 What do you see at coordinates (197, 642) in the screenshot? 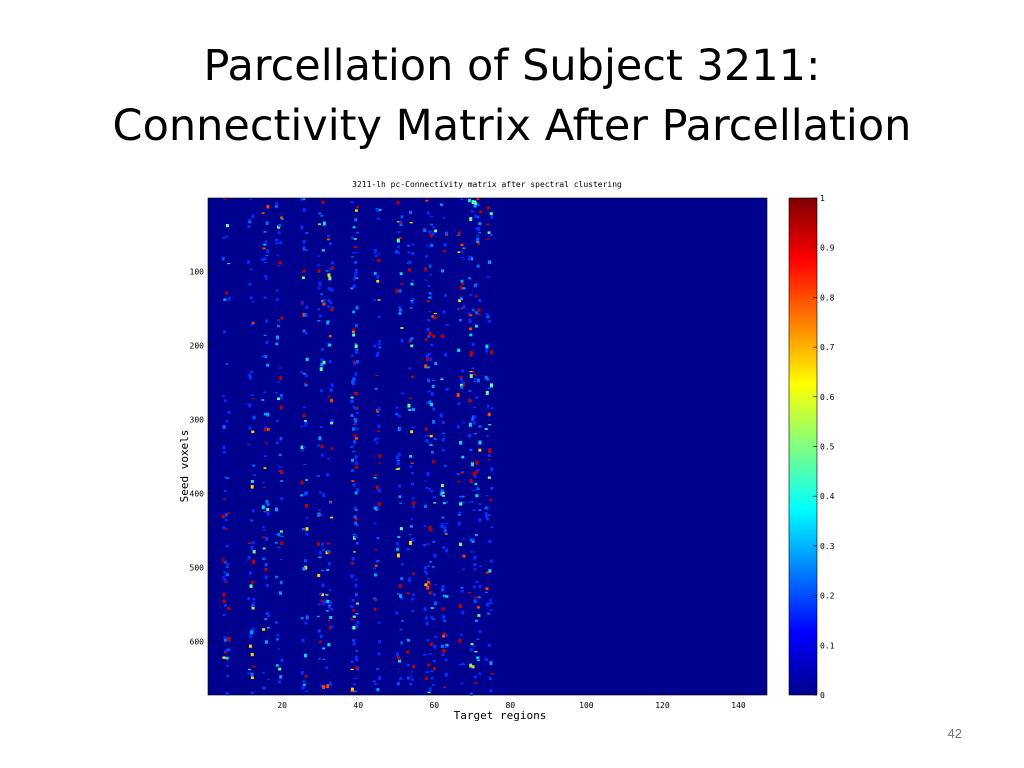
I see `y-tick-label: 600` at bounding box center [197, 642].